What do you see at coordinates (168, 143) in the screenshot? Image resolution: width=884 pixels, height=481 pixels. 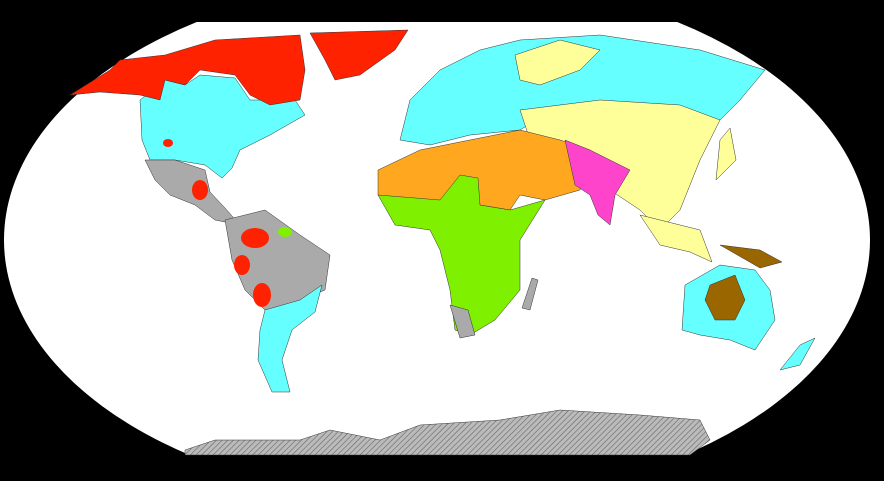 I see `region-us-red` at bounding box center [168, 143].